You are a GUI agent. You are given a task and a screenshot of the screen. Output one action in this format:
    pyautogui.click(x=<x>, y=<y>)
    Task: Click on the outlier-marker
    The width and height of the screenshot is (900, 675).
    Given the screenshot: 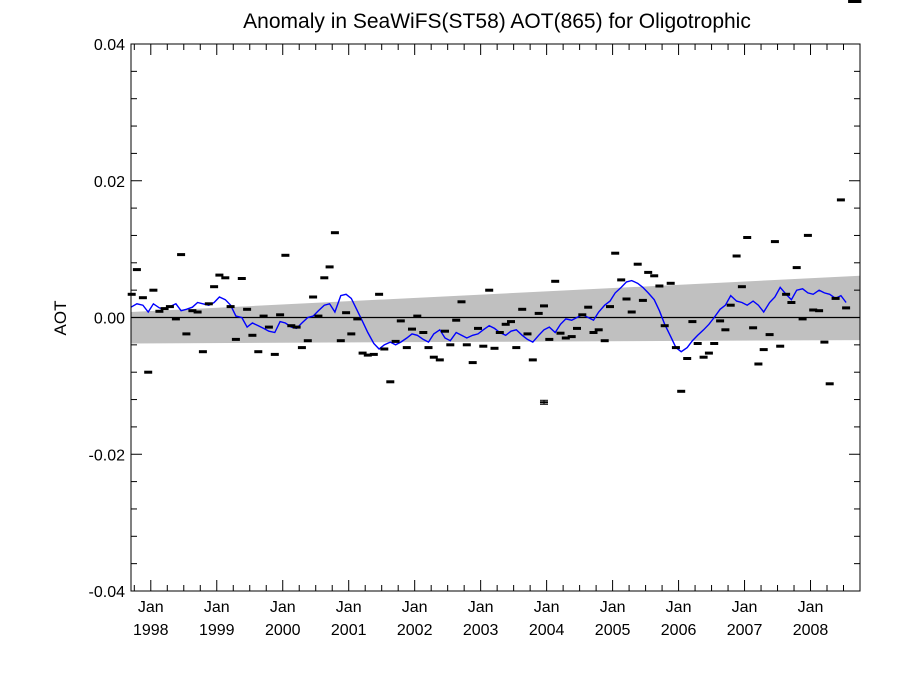 What is the action you would take?
    pyautogui.click(x=543, y=402)
    